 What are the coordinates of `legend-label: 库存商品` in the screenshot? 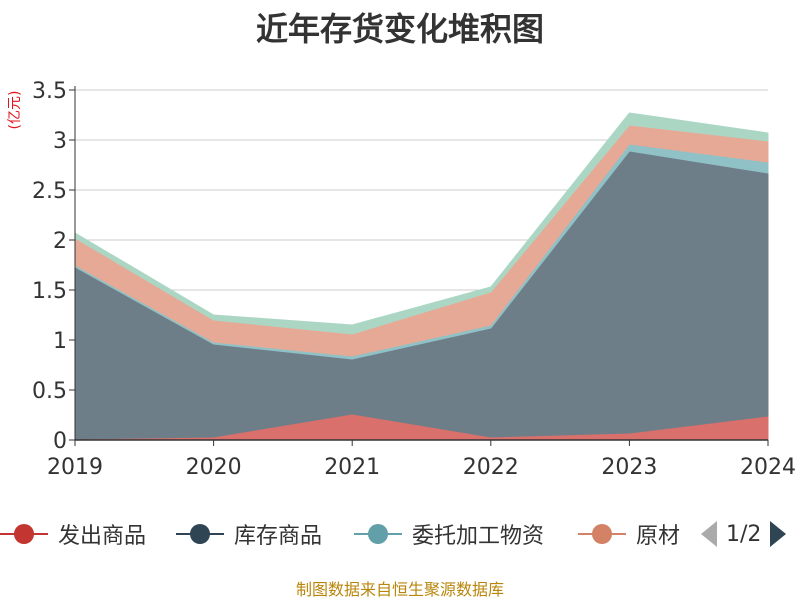 It's located at (278, 536).